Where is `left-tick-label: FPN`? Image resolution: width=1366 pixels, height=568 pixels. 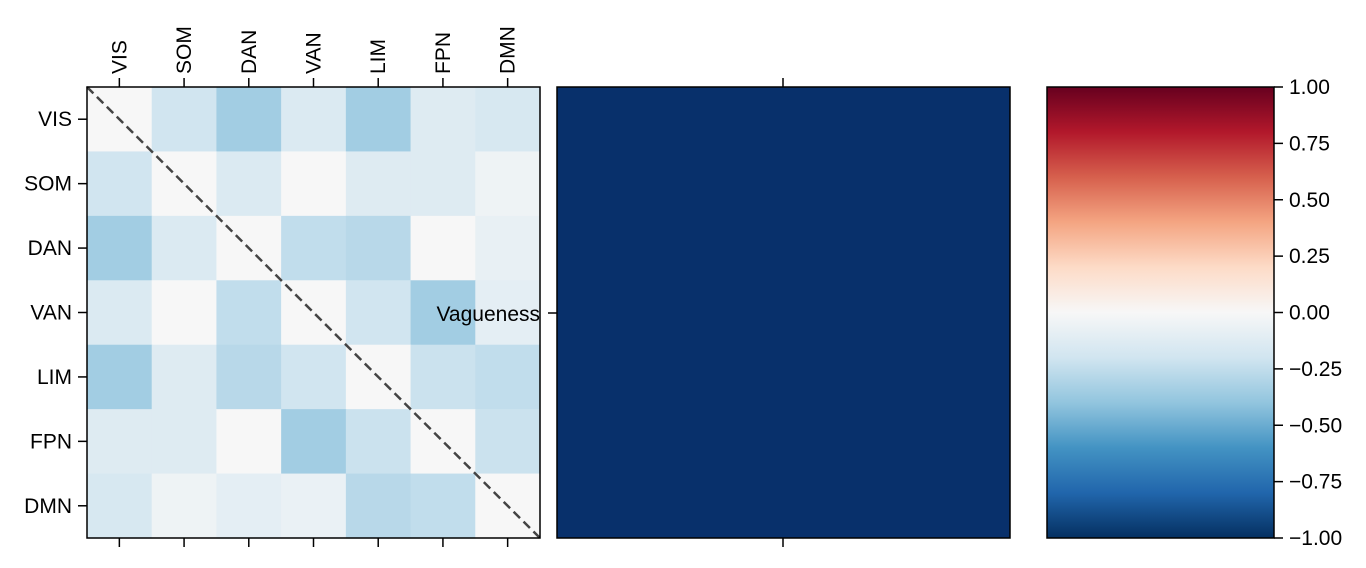 left-tick-label: FPN is located at coordinates (51, 441).